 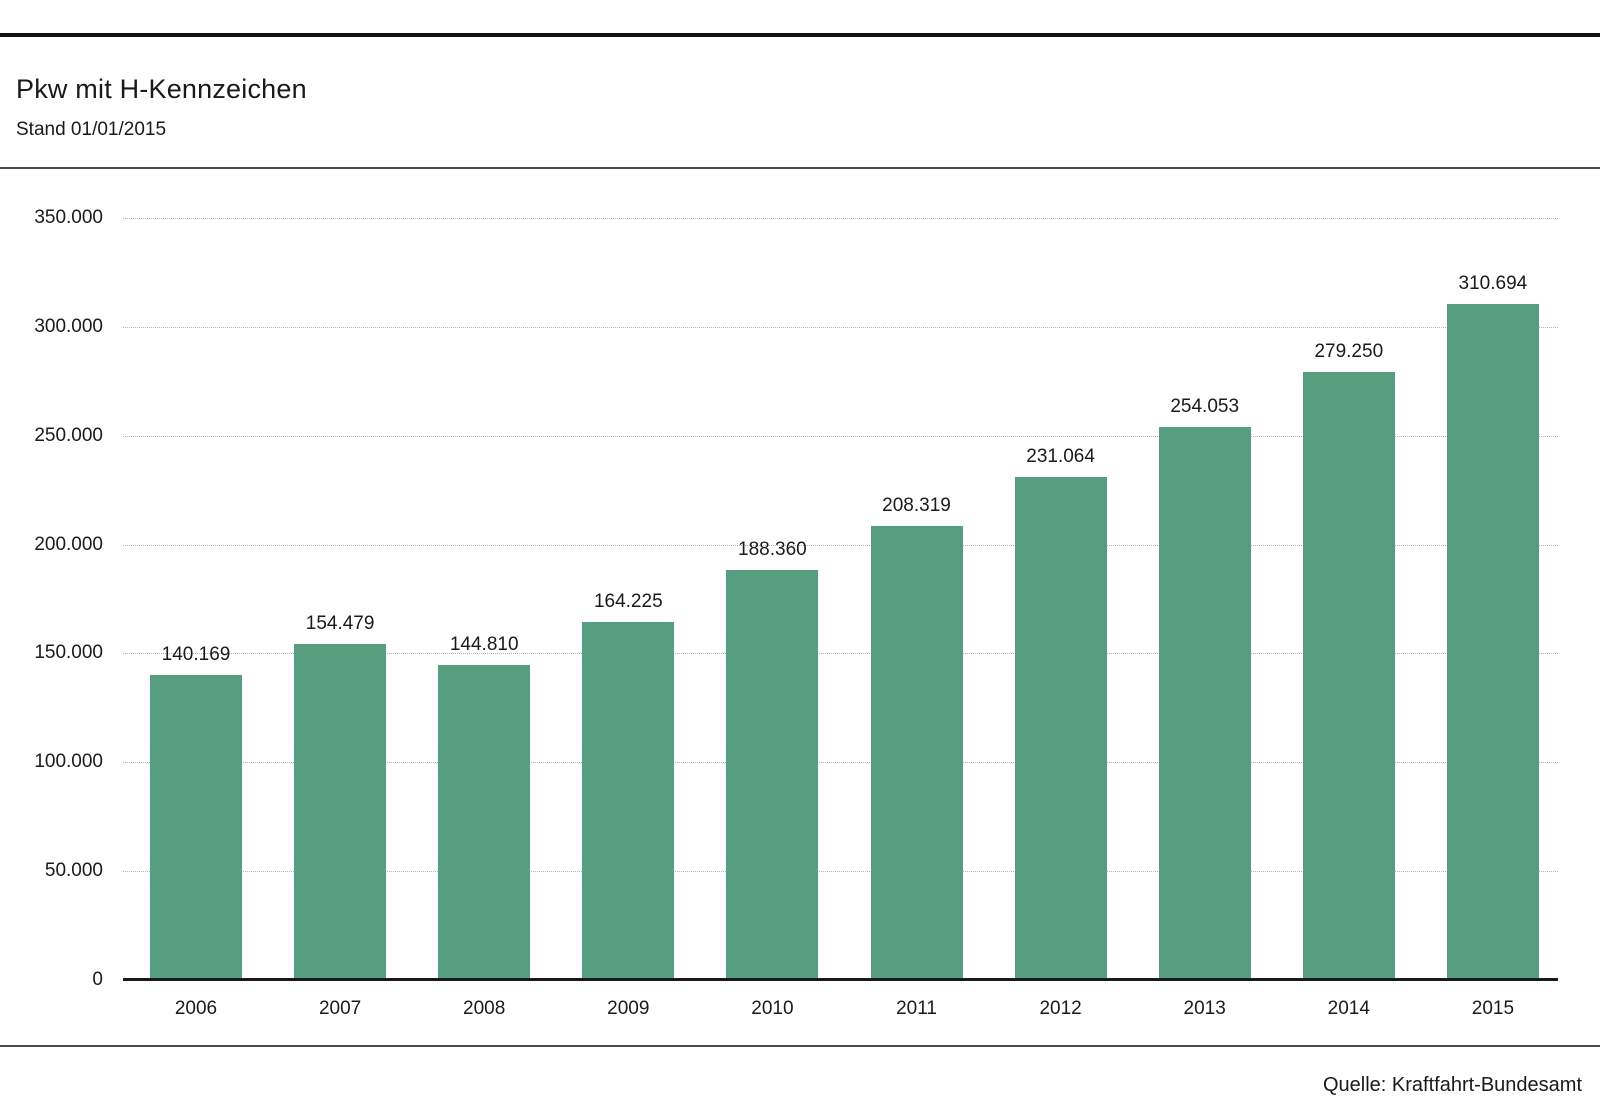 What do you see at coordinates (800, 168) in the screenshot?
I see `header-divider` at bounding box center [800, 168].